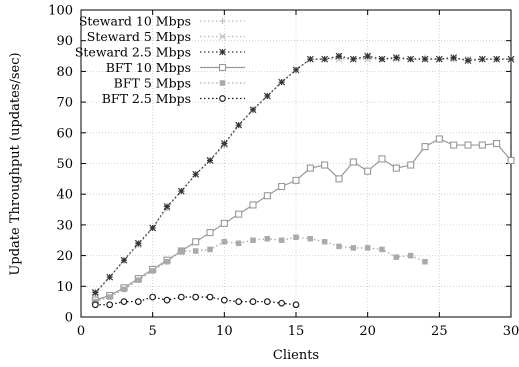 The width and height of the screenshot is (519, 367). Describe the element at coordinates (81, 331) in the screenshot. I see `x-tick-label: 0` at that location.